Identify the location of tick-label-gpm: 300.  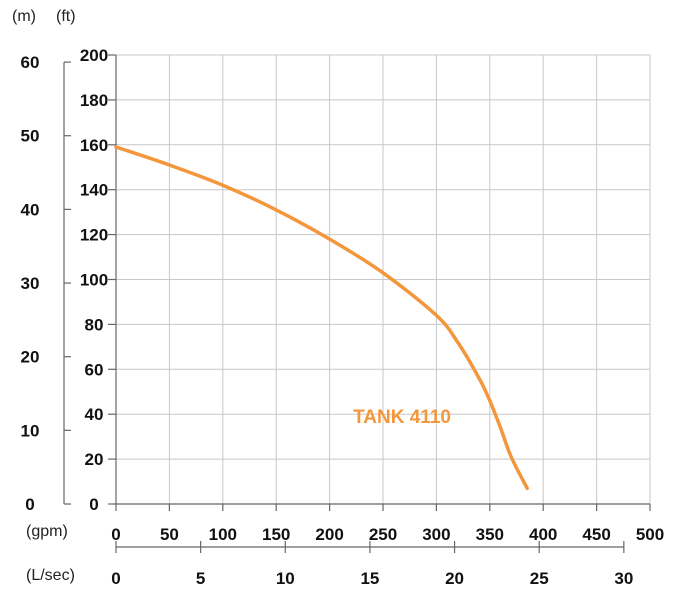
(436, 534).